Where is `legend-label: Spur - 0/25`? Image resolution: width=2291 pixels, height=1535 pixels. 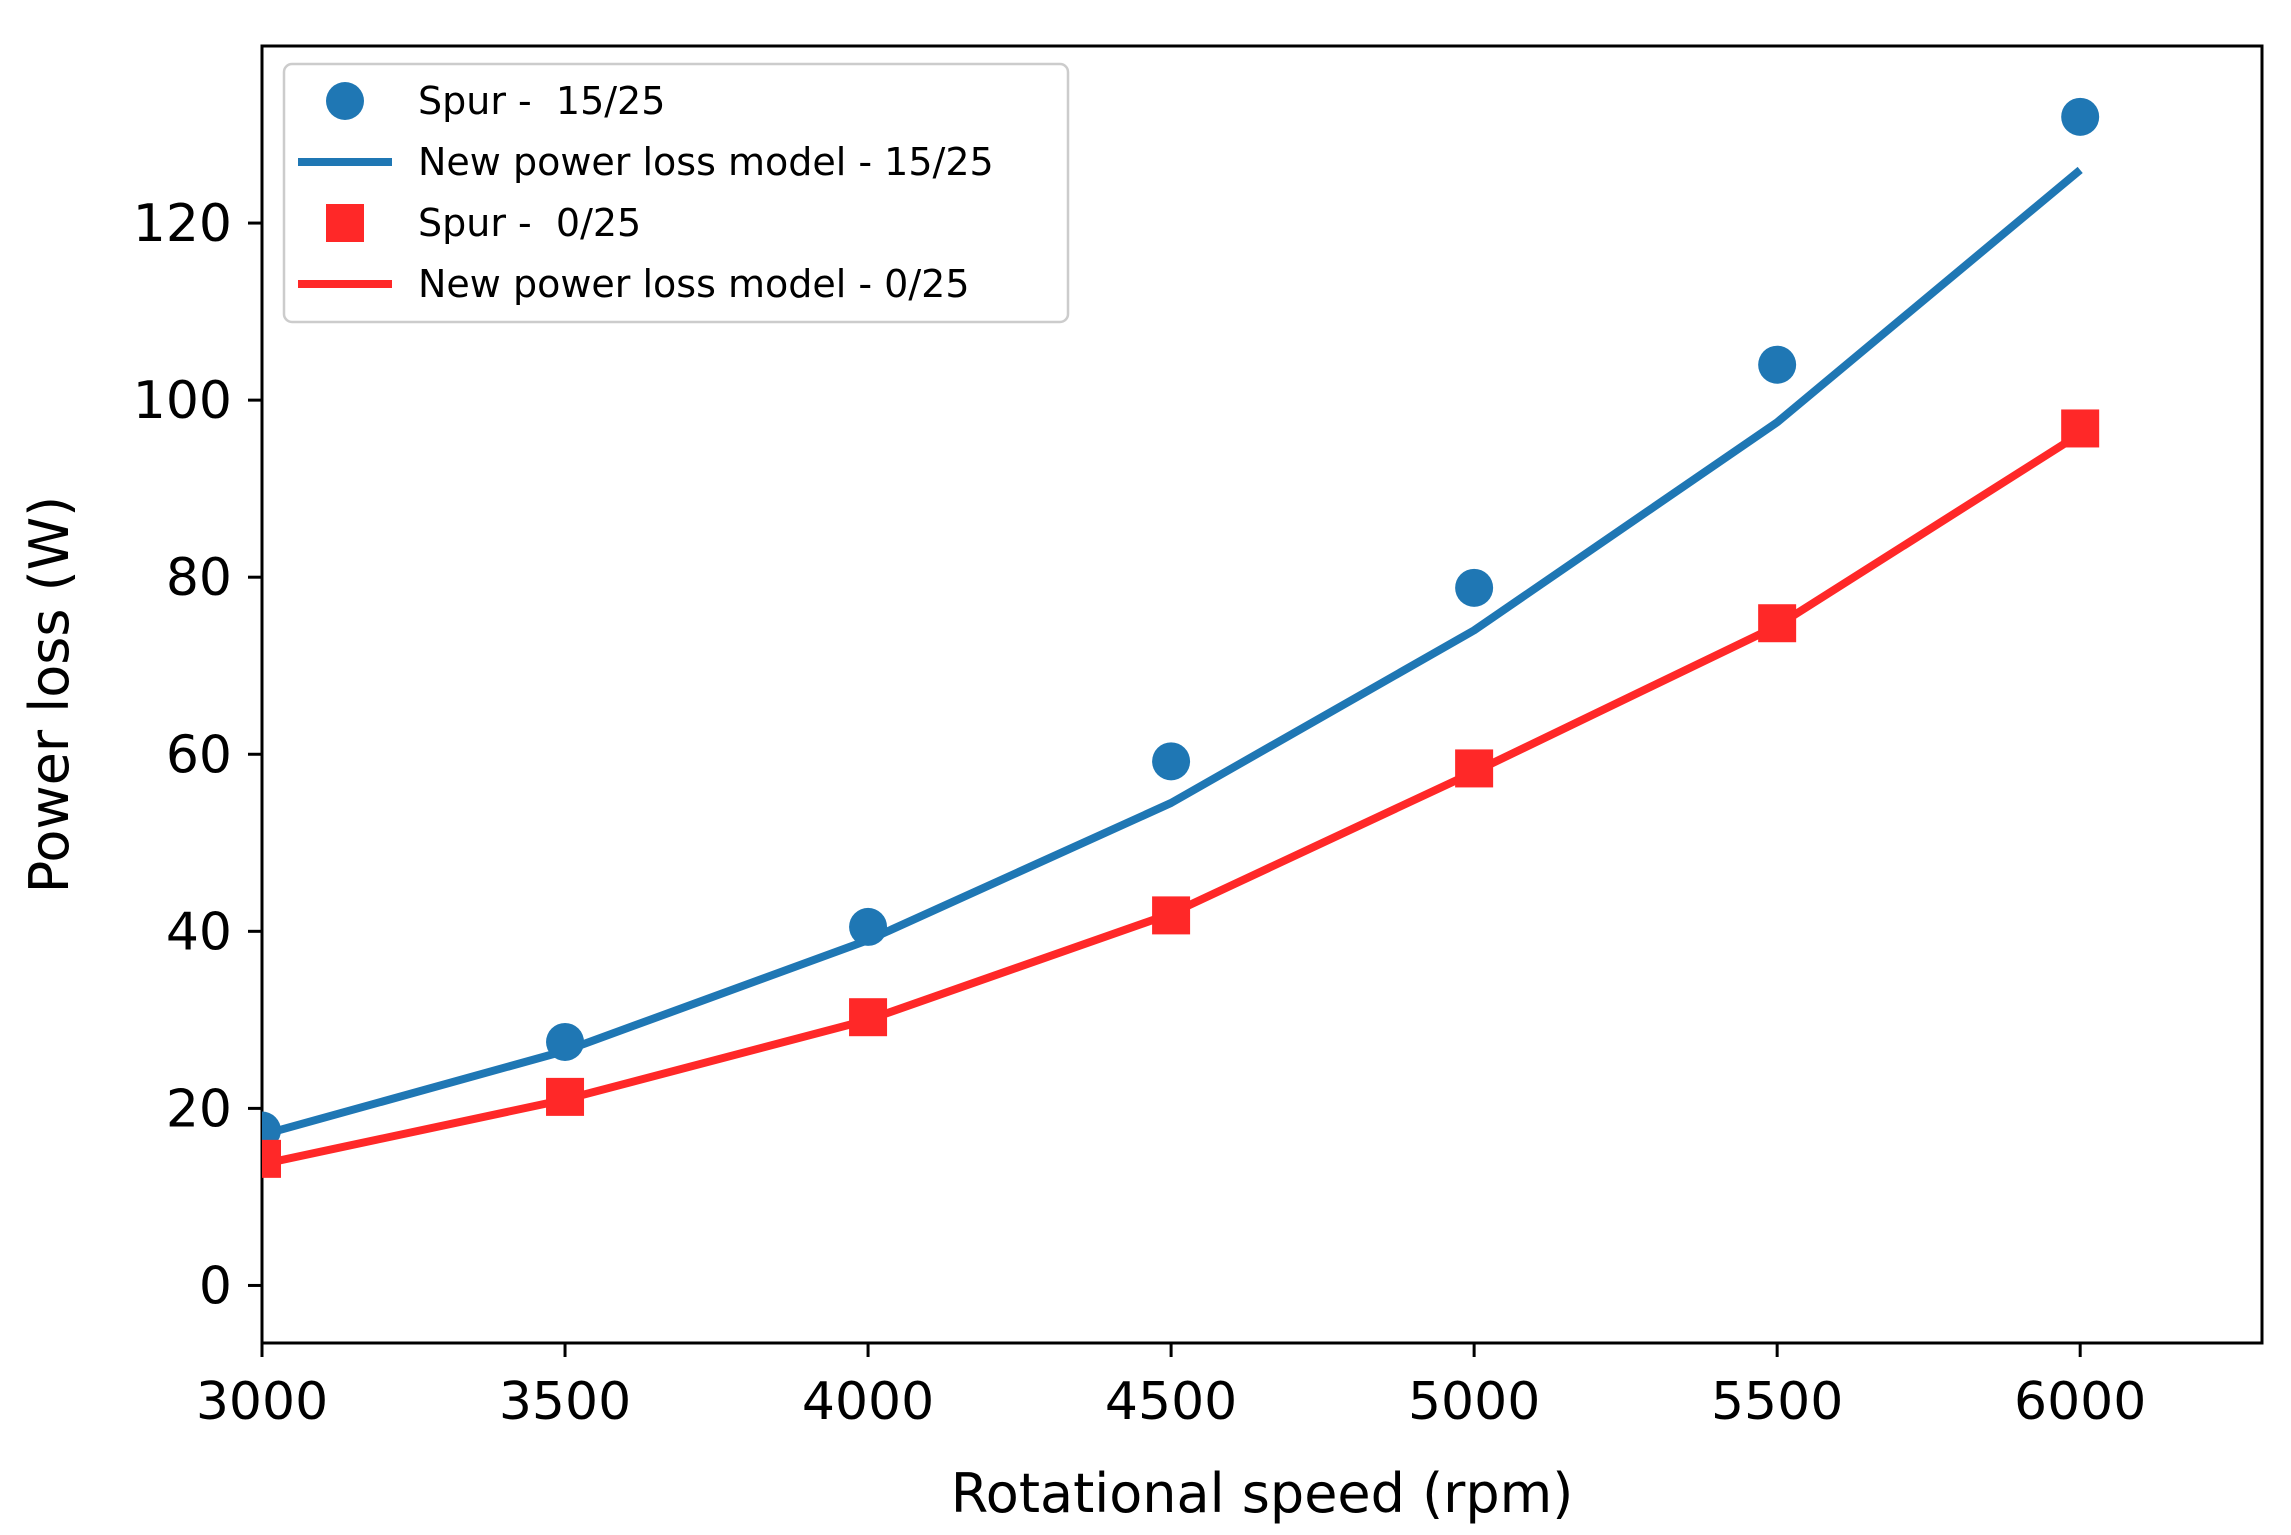
legend-label: Spur - 0/25 is located at coordinates (529, 223).